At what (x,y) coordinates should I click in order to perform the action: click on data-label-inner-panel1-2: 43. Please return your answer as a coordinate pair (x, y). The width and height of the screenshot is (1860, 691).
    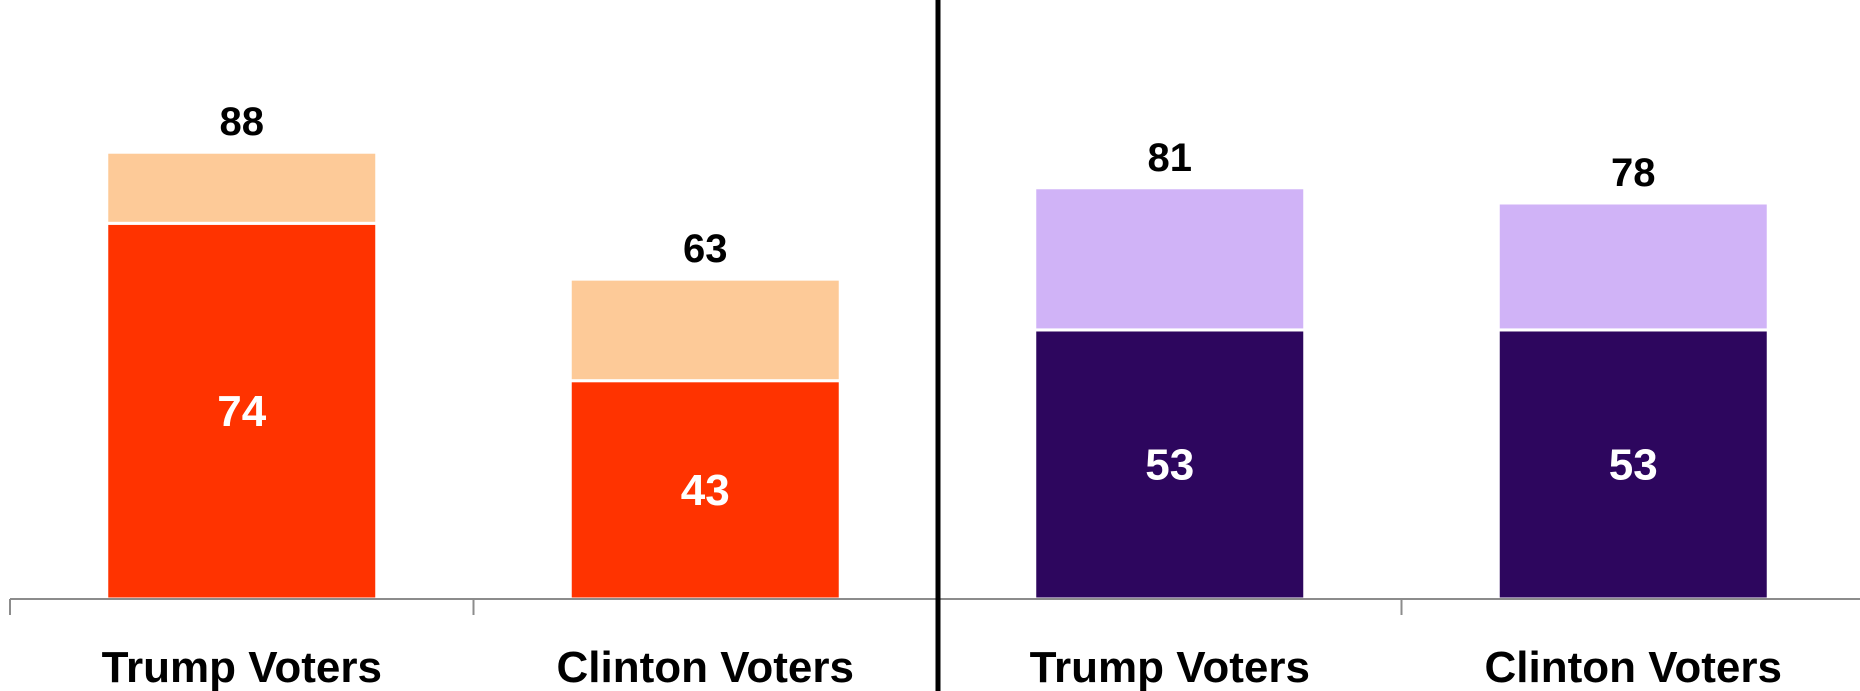
    Looking at the image, I should click on (705, 490).